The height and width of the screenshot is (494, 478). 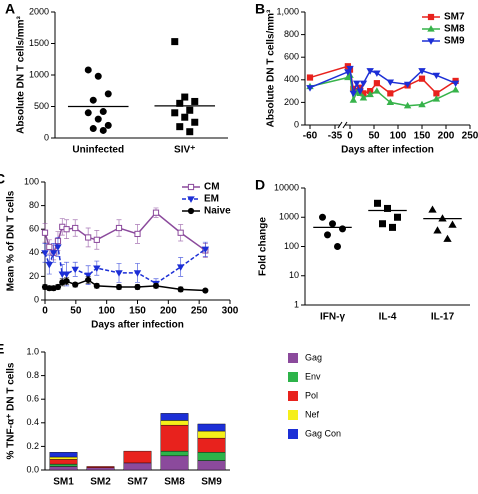 I want to click on legend-label: Pol, so click(x=311, y=395).